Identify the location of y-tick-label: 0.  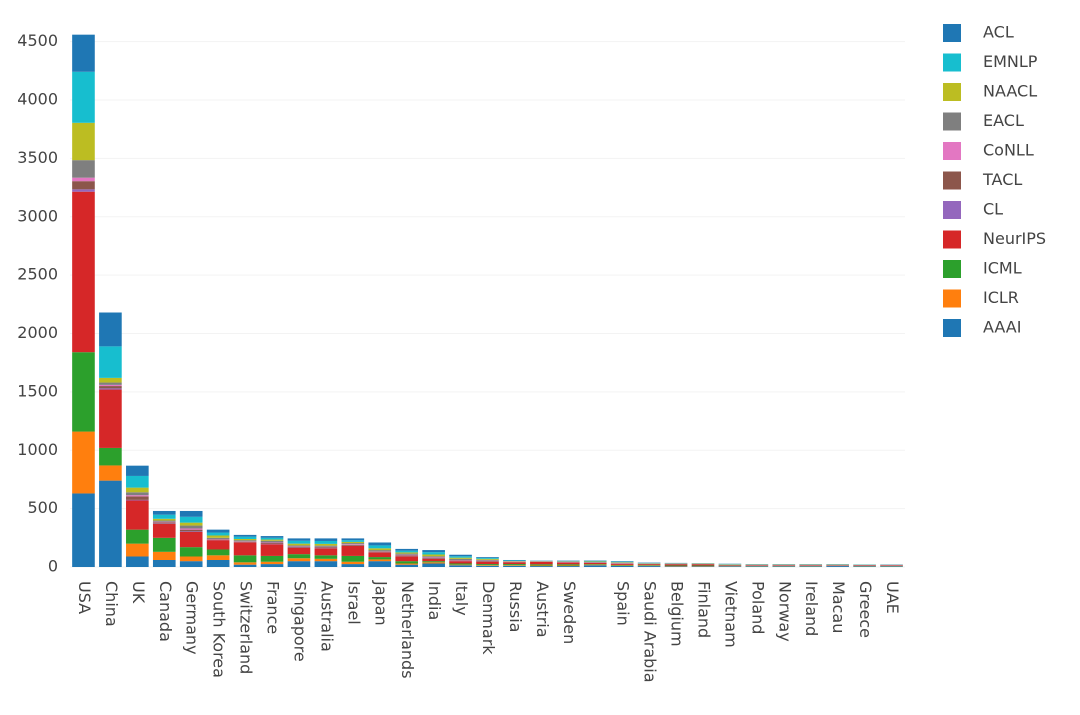
(53, 566).